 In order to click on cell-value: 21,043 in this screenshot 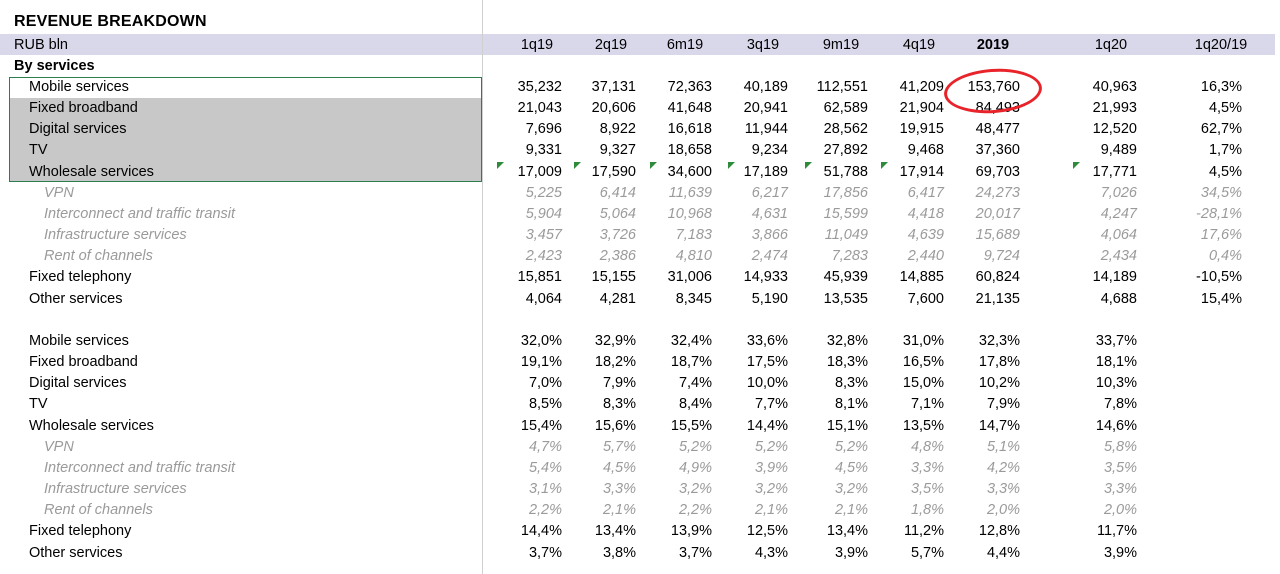, I will do `click(539, 108)`.